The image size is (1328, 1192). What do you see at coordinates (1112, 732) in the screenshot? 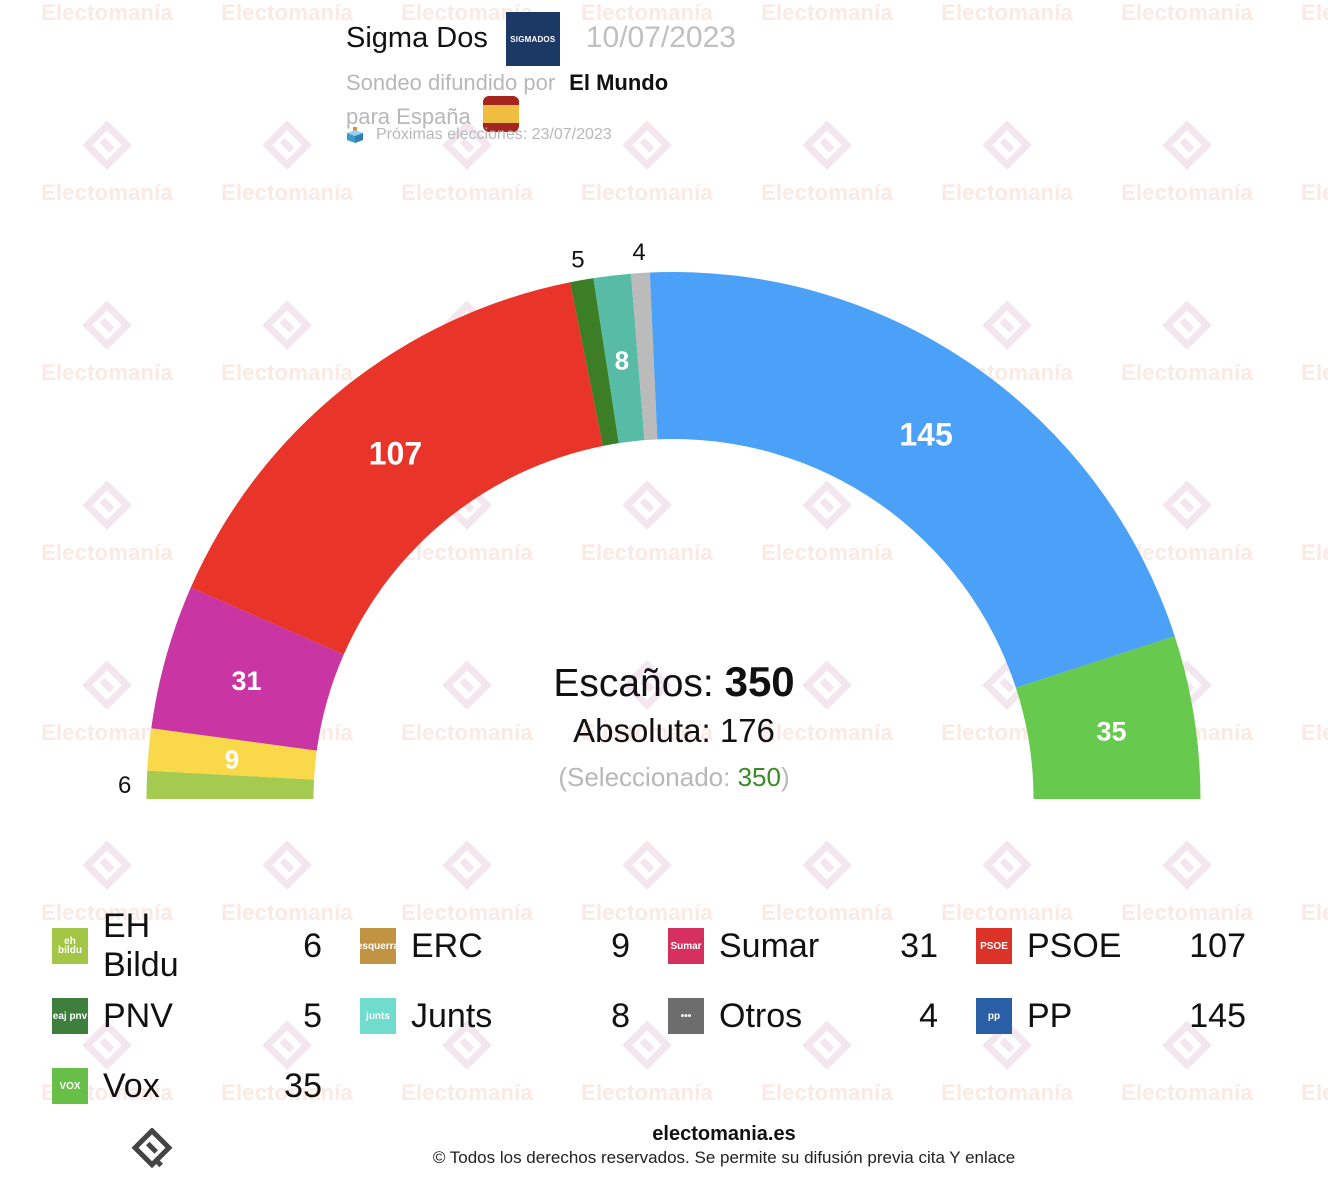
I see `segment-label: 35` at bounding box center [1112, 732].